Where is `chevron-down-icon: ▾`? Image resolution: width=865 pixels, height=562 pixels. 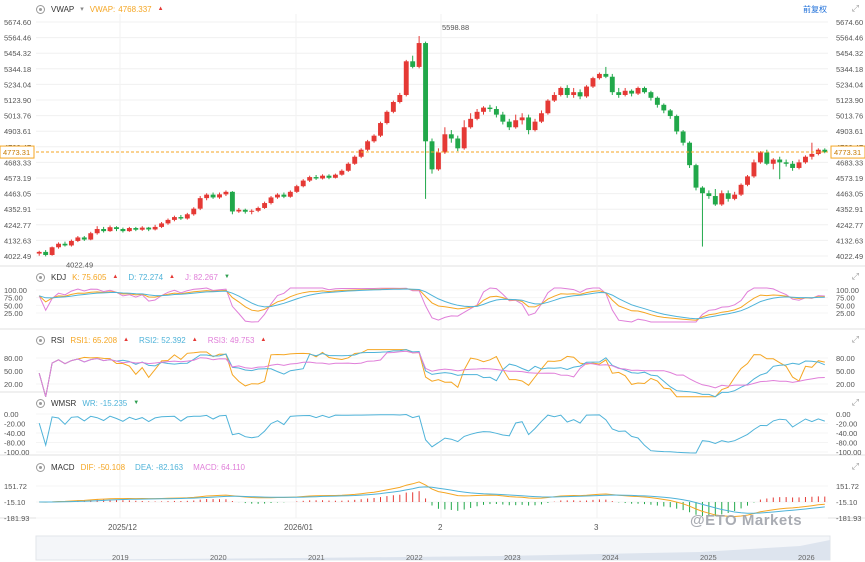 chevron-down-icon: ▾ is located at coordinates (82, 9).